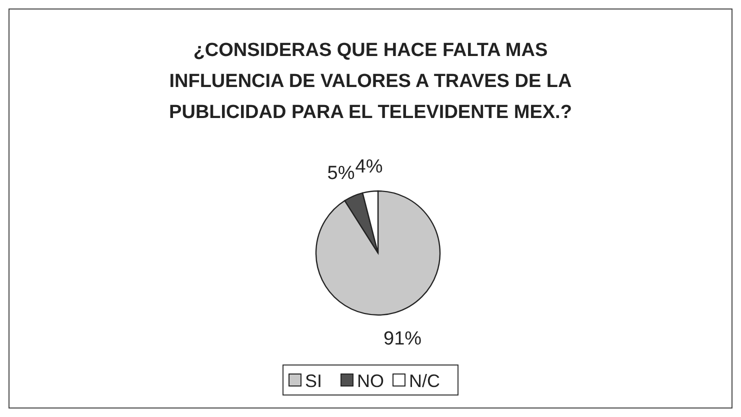 The image size is (741, 417). What do you see at coordinates (370, 81) in the screenshot?
I see `chart-title: ¿CONSIDERAS QUE HACE FALTA MAS INFLUENCIA DE VALORES A TRAVES DE LA PUBLICIDAD PARA EL TELEVIDENTE MEX.?` at bounding box center [370, 81].